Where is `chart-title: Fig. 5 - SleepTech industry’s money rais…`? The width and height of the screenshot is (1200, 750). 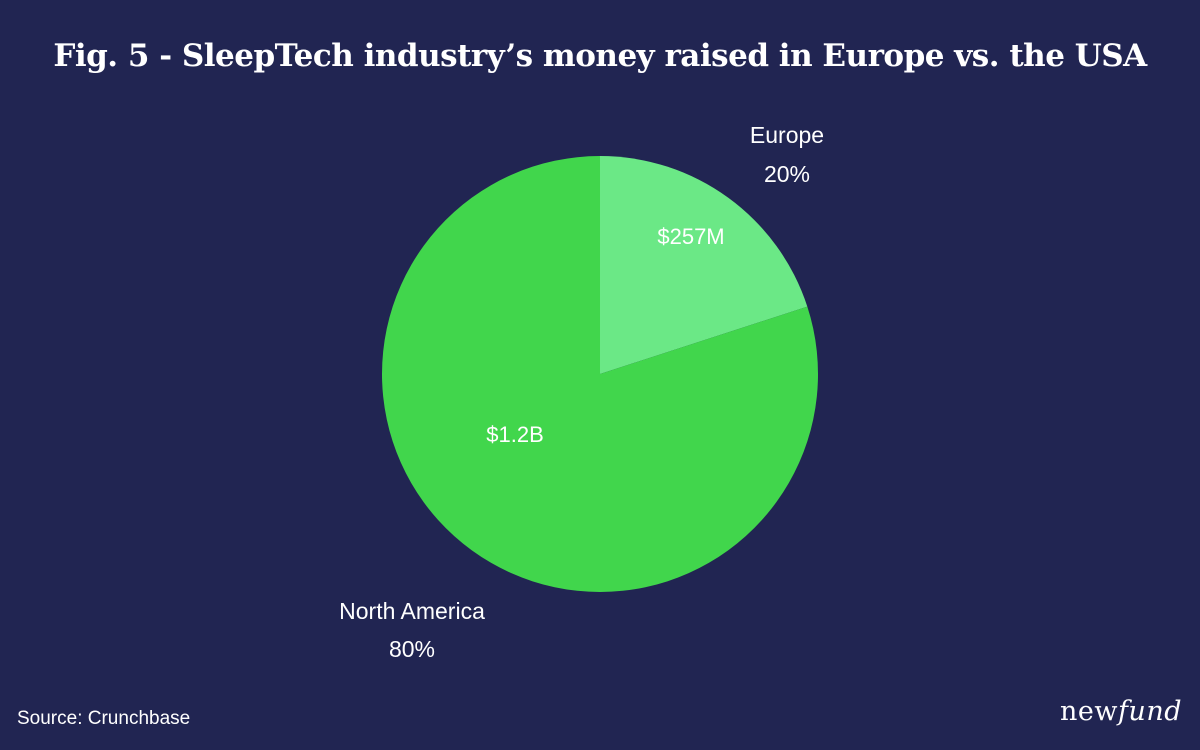 chart-title: Fig. 5 - SleepTech industry’s money rais… is located at coordinates (600, 56).